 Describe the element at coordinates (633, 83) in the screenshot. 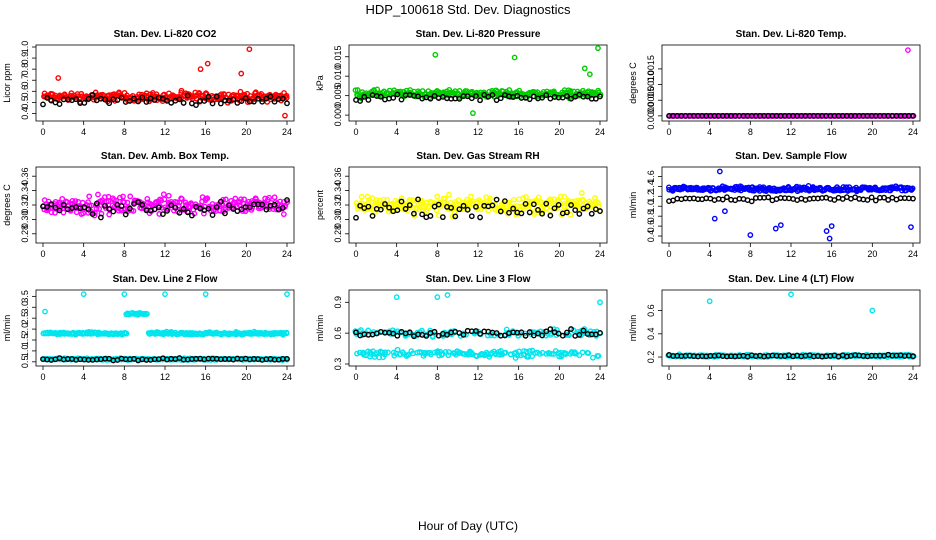

I see `y-axis-label: degrees C` at that location.